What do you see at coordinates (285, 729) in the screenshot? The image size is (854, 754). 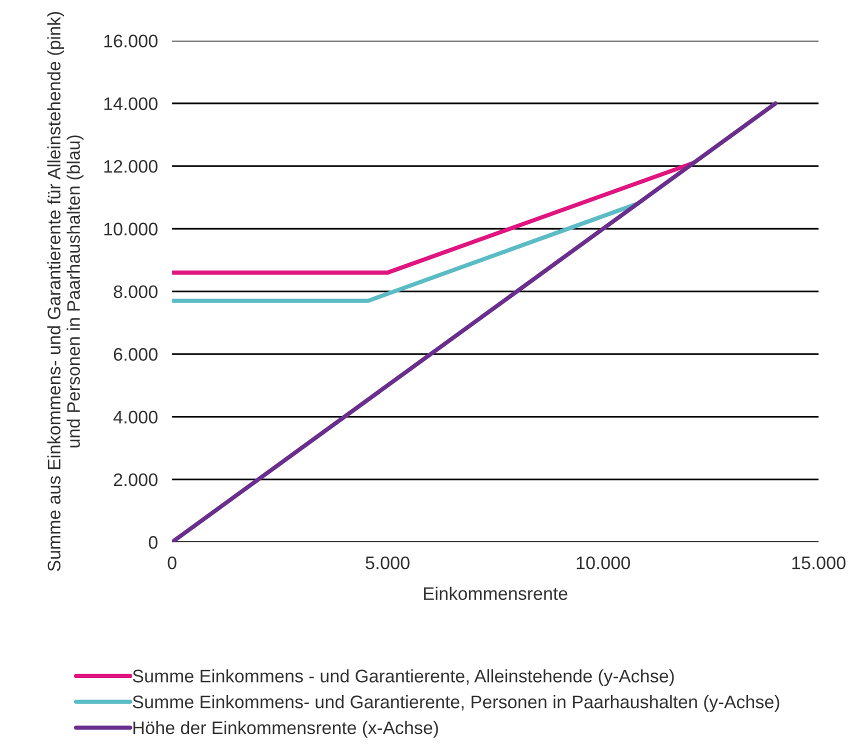 I see `legend-label: Höhe der Einkommensrente (x-Achse)` at bounding box center [285, 729].